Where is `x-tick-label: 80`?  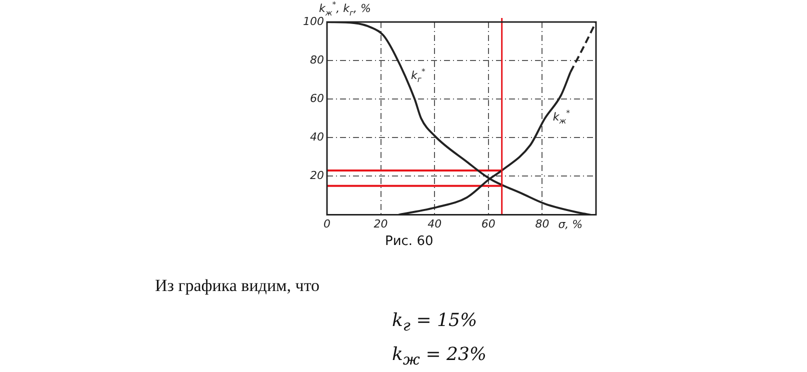 x-tick-label: 80 is located at coordinates (542, 223).